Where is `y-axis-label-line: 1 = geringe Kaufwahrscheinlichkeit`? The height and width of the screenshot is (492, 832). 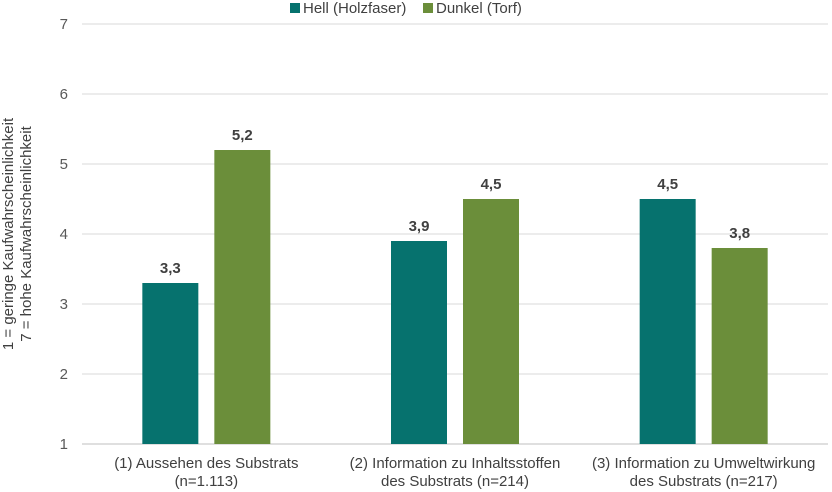
y-axis-label-line: 1 = geringe Kaufwahrscheinlichkeit is located at coordinates (8, 233).